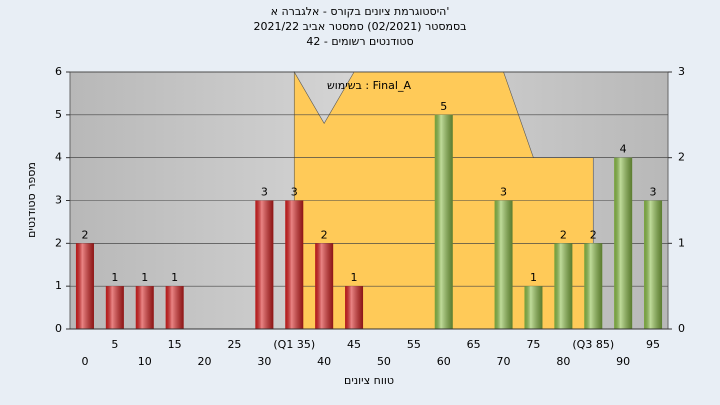 Image resolution: width=720 pixels, height=405 pixels. I want to click on y2-tick-label: 2, so click(681, 157).